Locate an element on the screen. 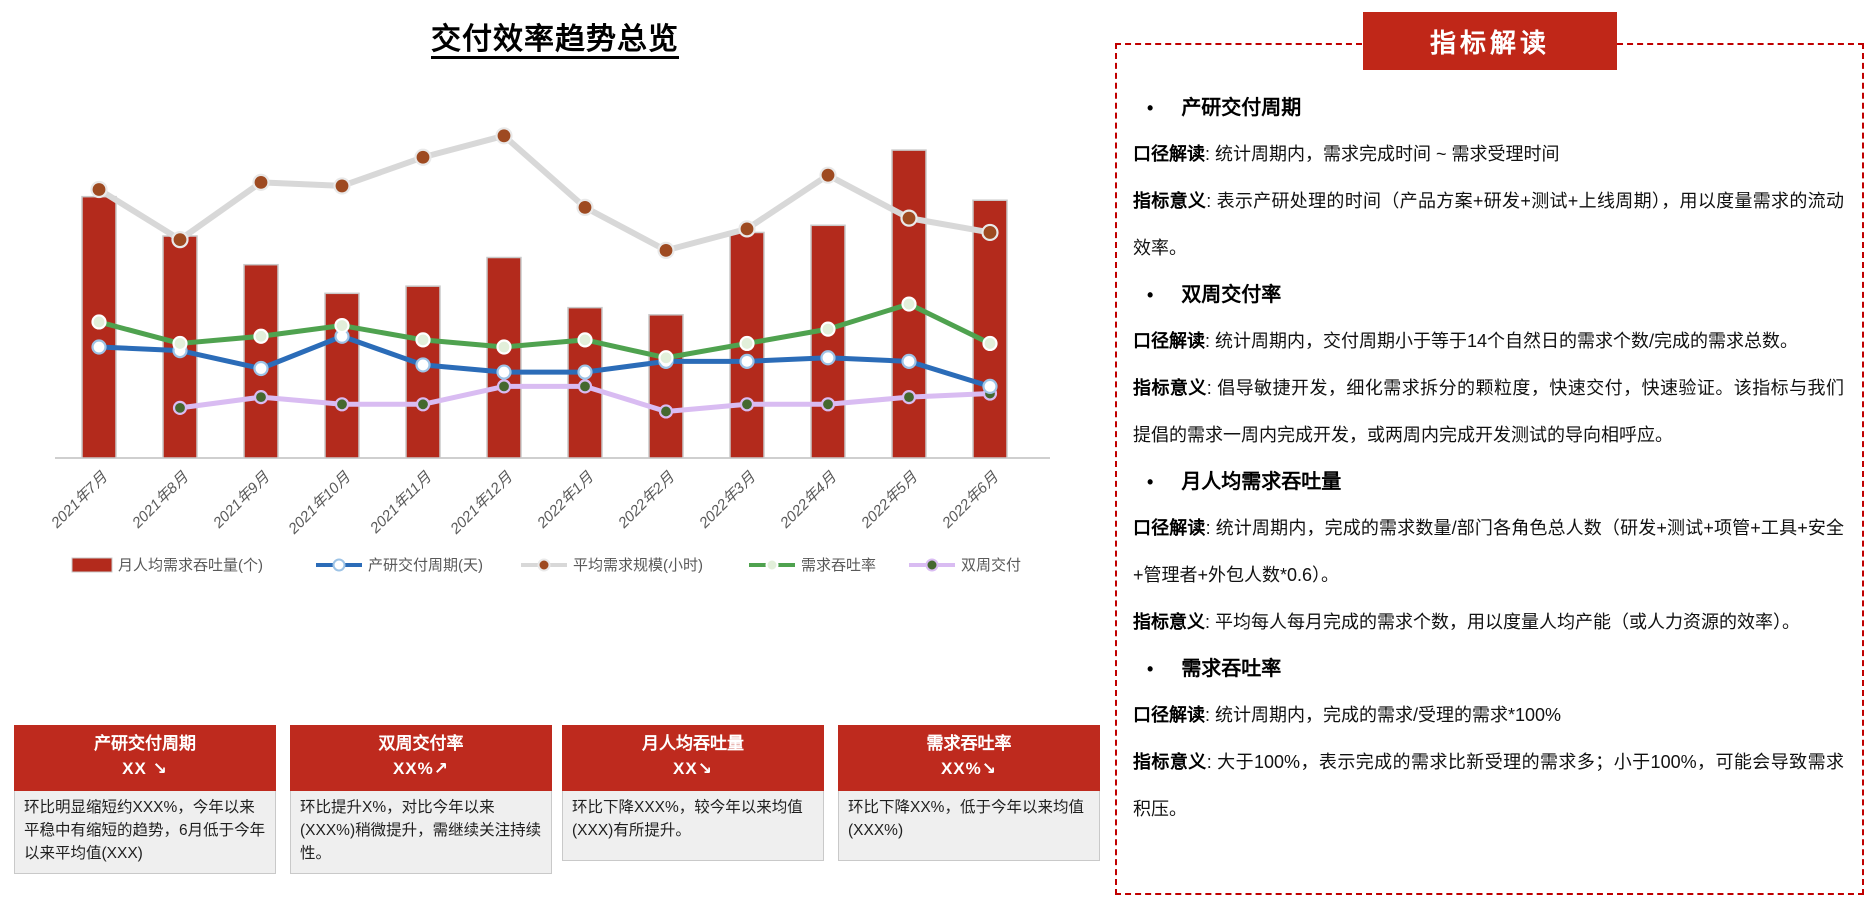 The image size is (1874, 912). kpi-card-header: 月人均吞吐量 XX↘ is located at coordinates (693, 758).